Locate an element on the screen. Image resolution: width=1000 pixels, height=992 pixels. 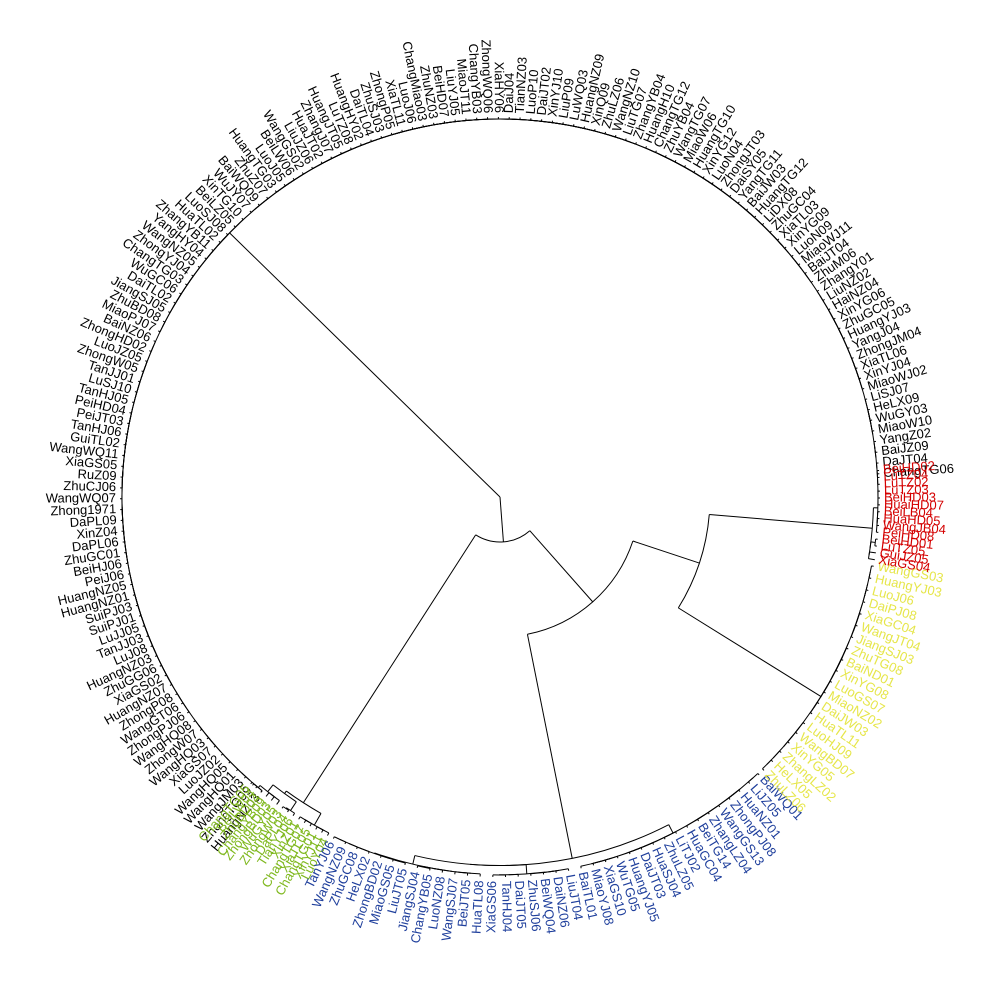
leaf-label: DaJT04 is located at coordinates (905, 459).